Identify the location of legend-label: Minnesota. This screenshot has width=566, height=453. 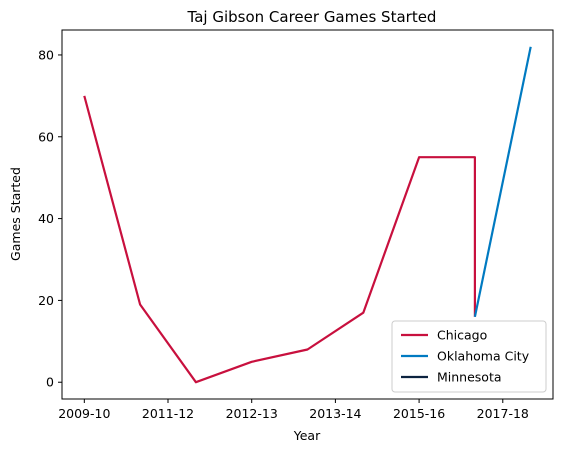
(469, 377).